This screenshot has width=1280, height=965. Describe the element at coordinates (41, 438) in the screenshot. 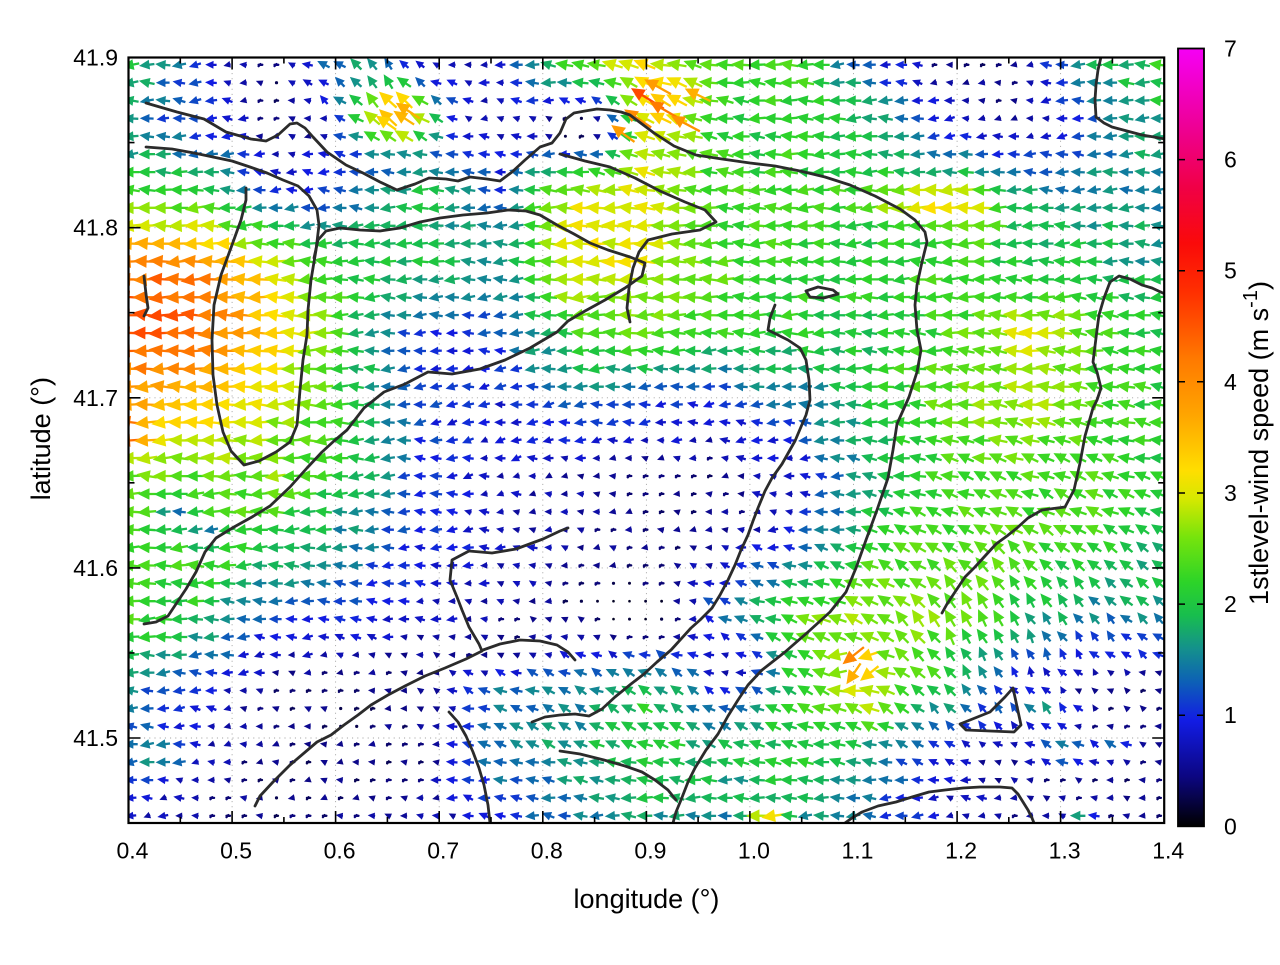

I see `svg-text: latitude (°)` at that location.